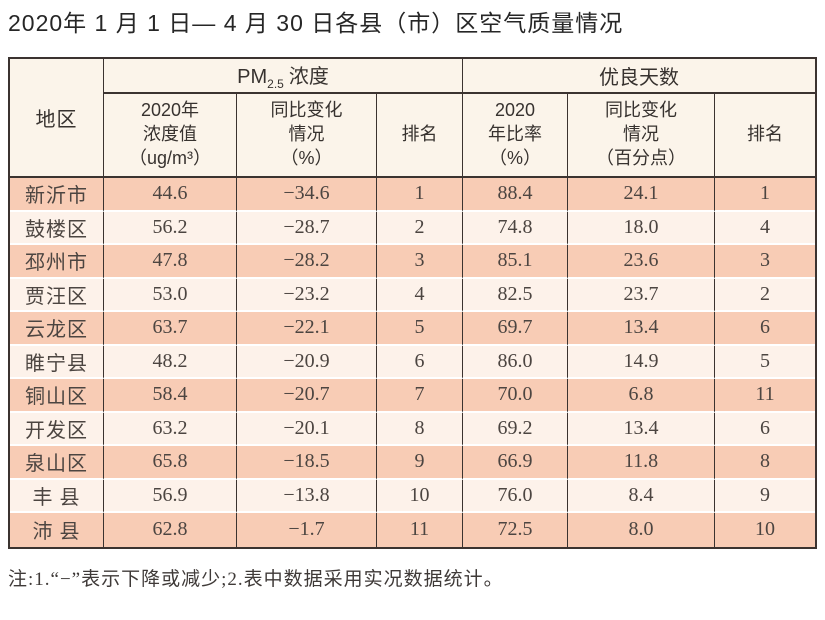  Describe the element at coordinates (57, 463) in the screenshot. I see `cell-region: 泉山区` at that location.